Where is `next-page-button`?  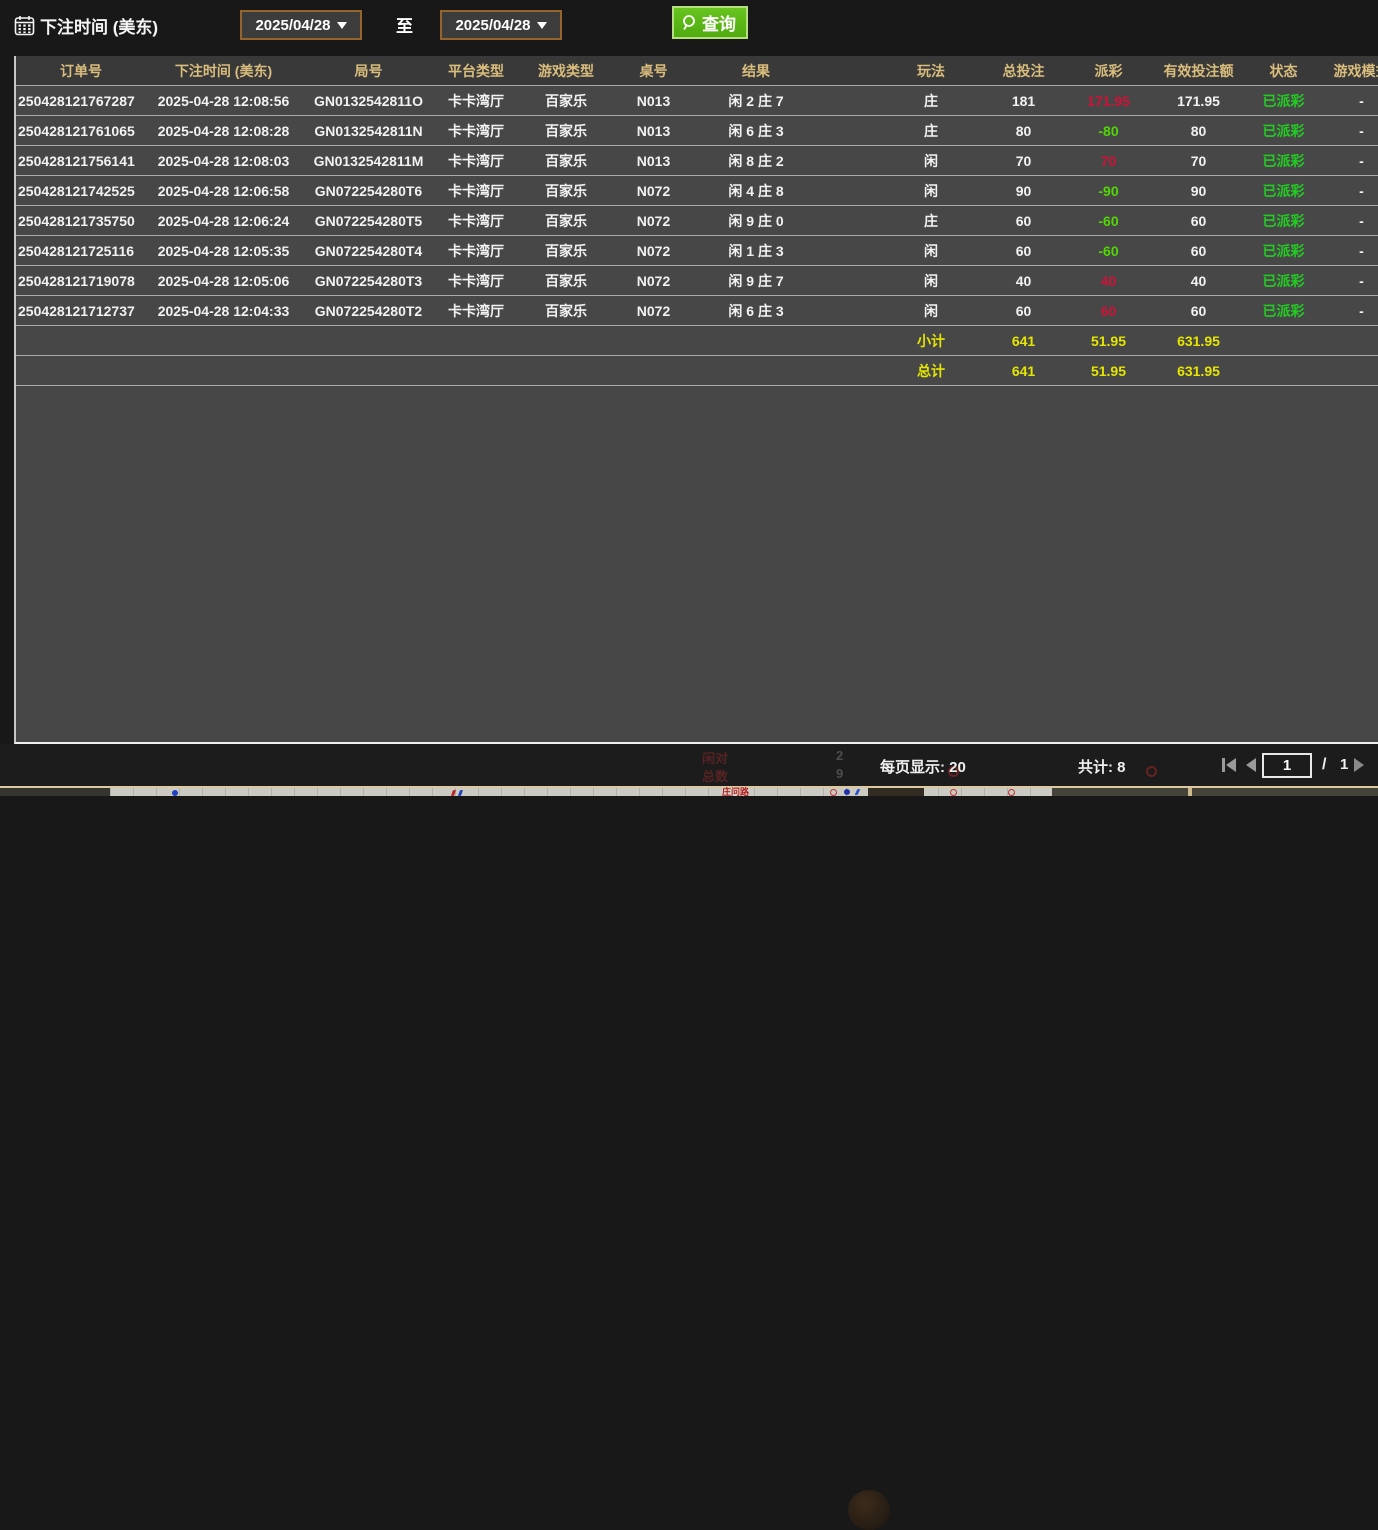
next-page-button is located at coordinates (1359, 765).